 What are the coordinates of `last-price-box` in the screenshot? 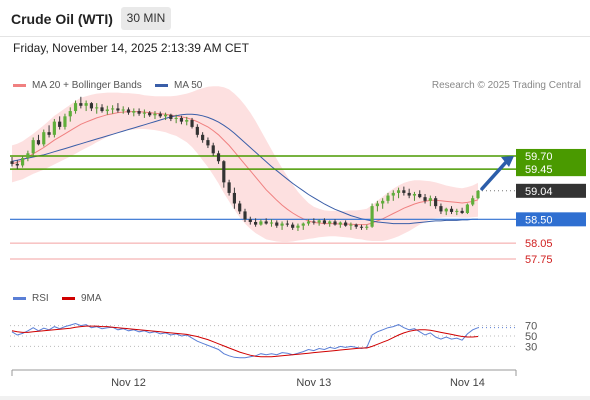 It's located at (551, 190).